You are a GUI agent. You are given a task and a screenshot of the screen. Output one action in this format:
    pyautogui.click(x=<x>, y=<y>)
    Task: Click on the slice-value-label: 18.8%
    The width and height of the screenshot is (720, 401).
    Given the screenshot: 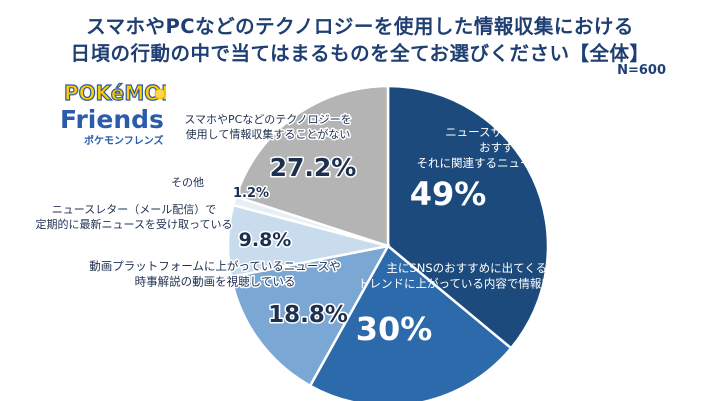 What is the action you would take?
    pyautogui.click(x=308, y=315)
    